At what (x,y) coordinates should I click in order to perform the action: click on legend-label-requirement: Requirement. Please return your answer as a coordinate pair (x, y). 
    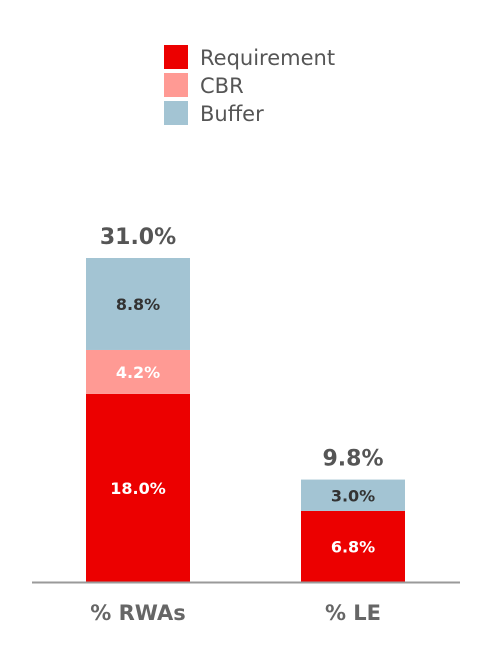
    Looking at the image, I should click on (267, 58).